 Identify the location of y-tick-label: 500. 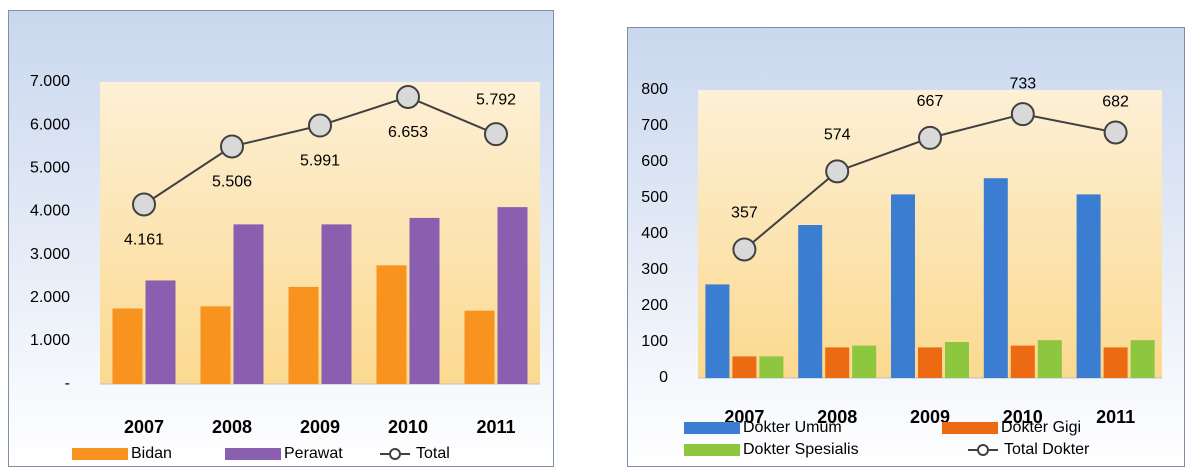
(654, 197).